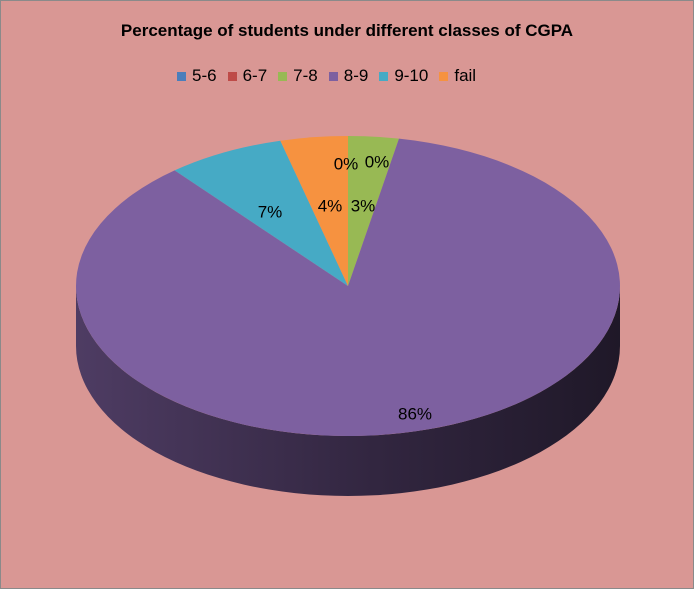 This screenshot has width=694, height=589. I want to click on legend-item-9-10: 9-10, so click(403, 76).